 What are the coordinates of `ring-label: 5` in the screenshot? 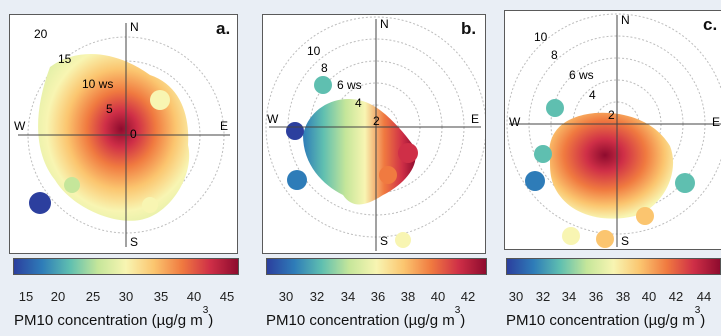 It's located at (109, 109).